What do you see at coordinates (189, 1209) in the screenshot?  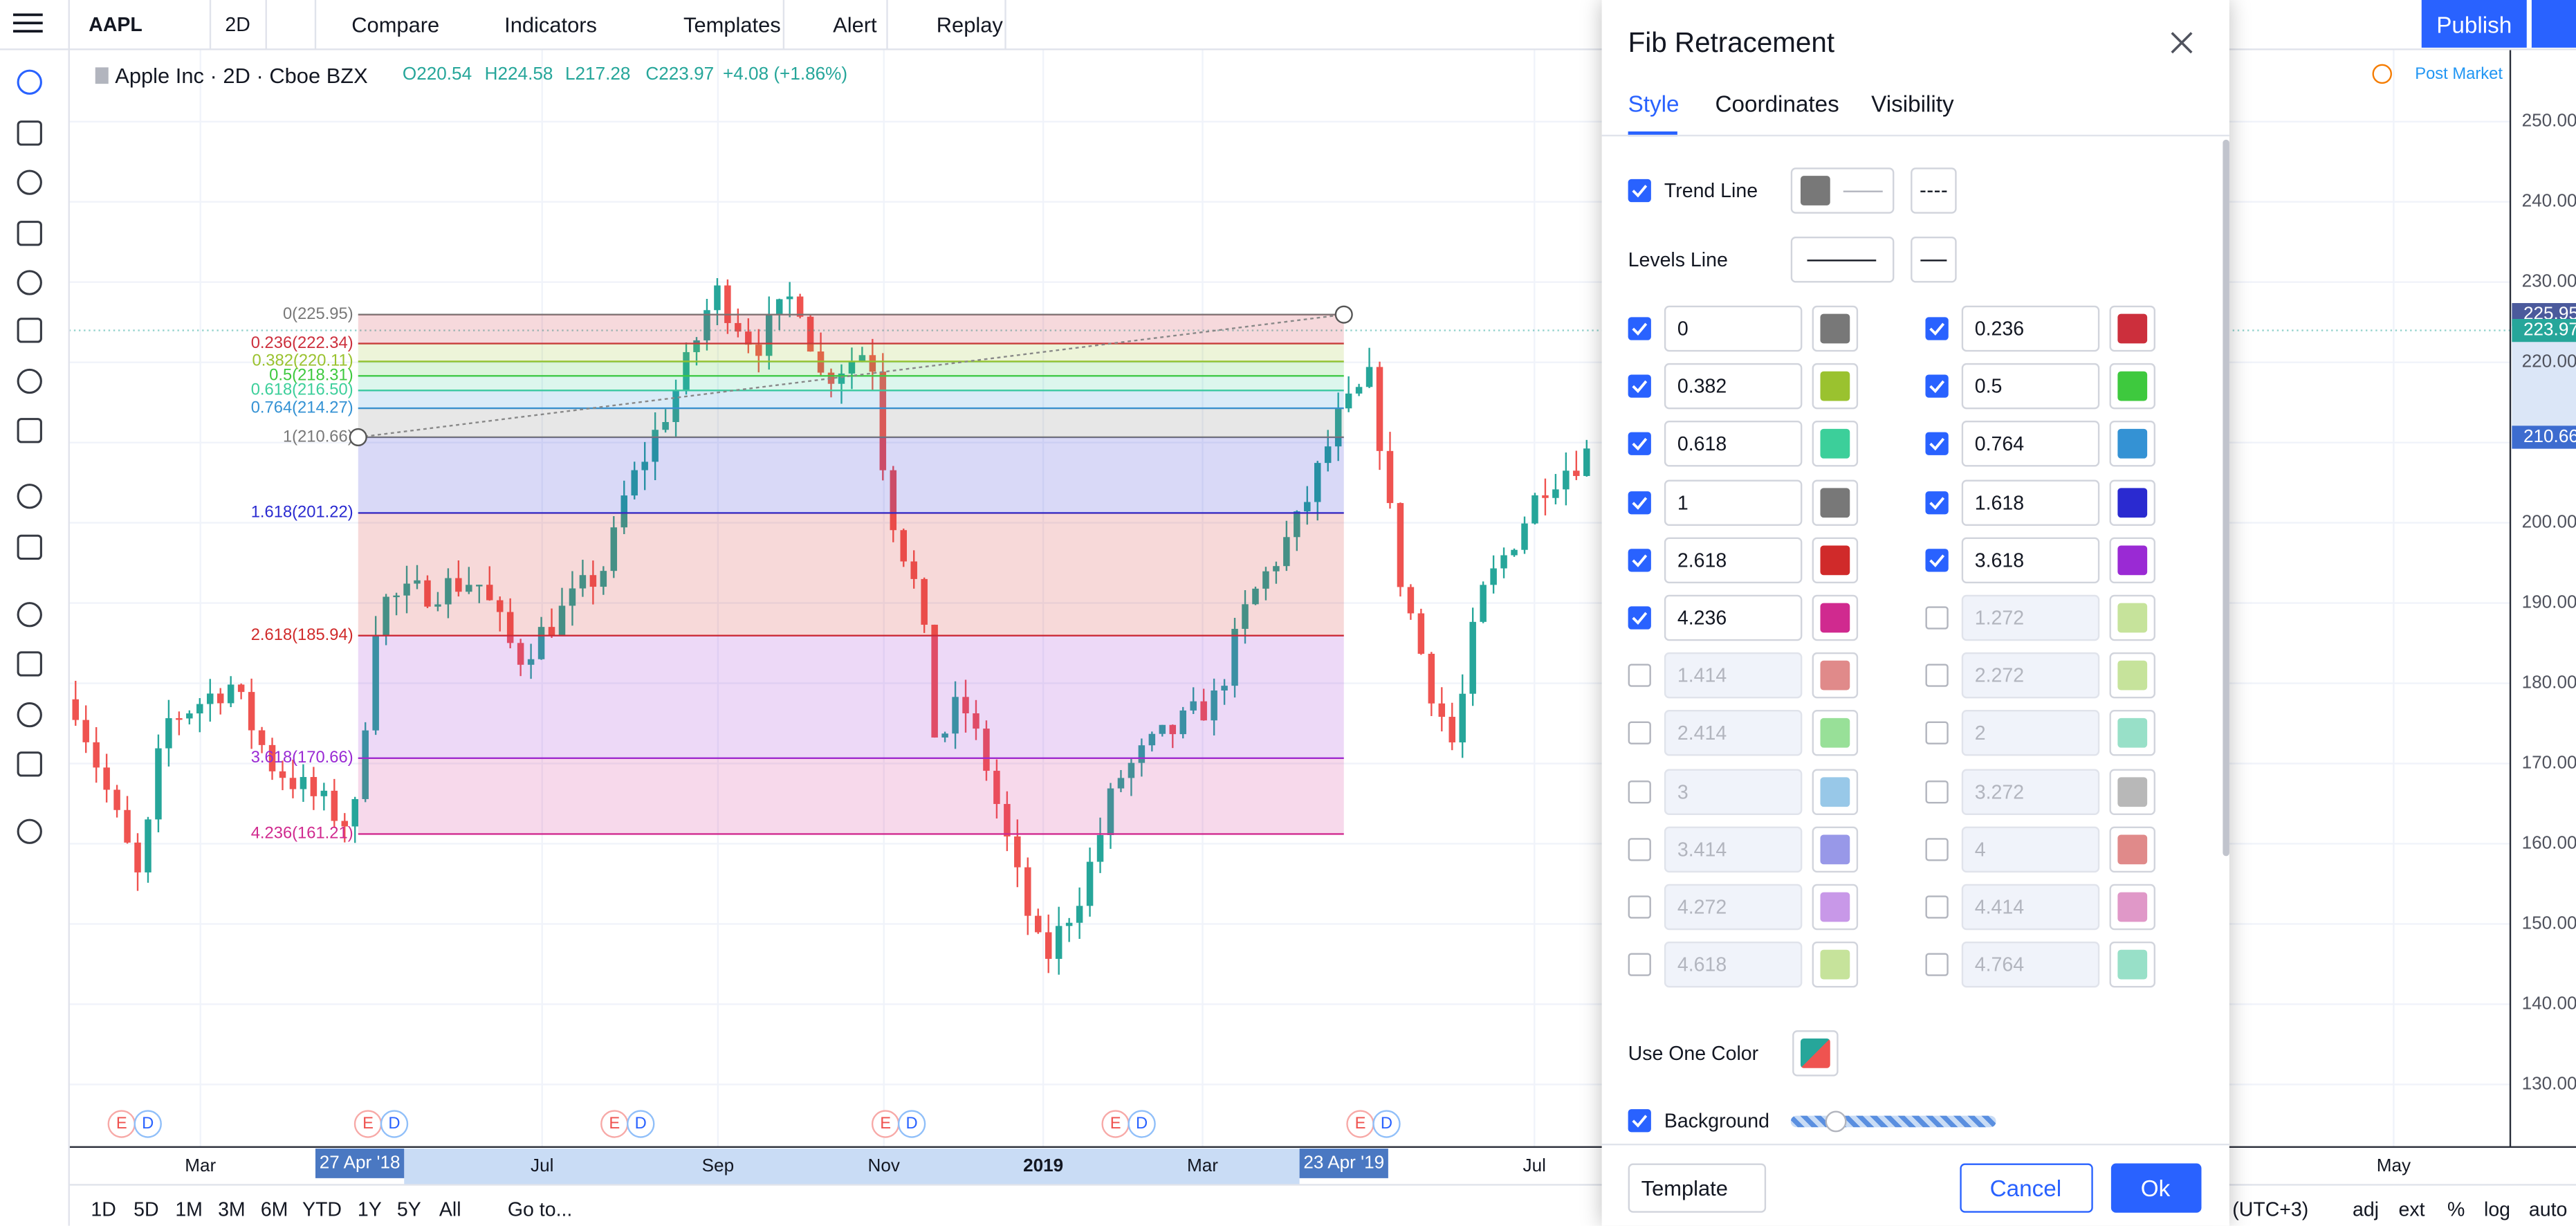 I see `range-button: 1M` at bounding box center [189, 1209].